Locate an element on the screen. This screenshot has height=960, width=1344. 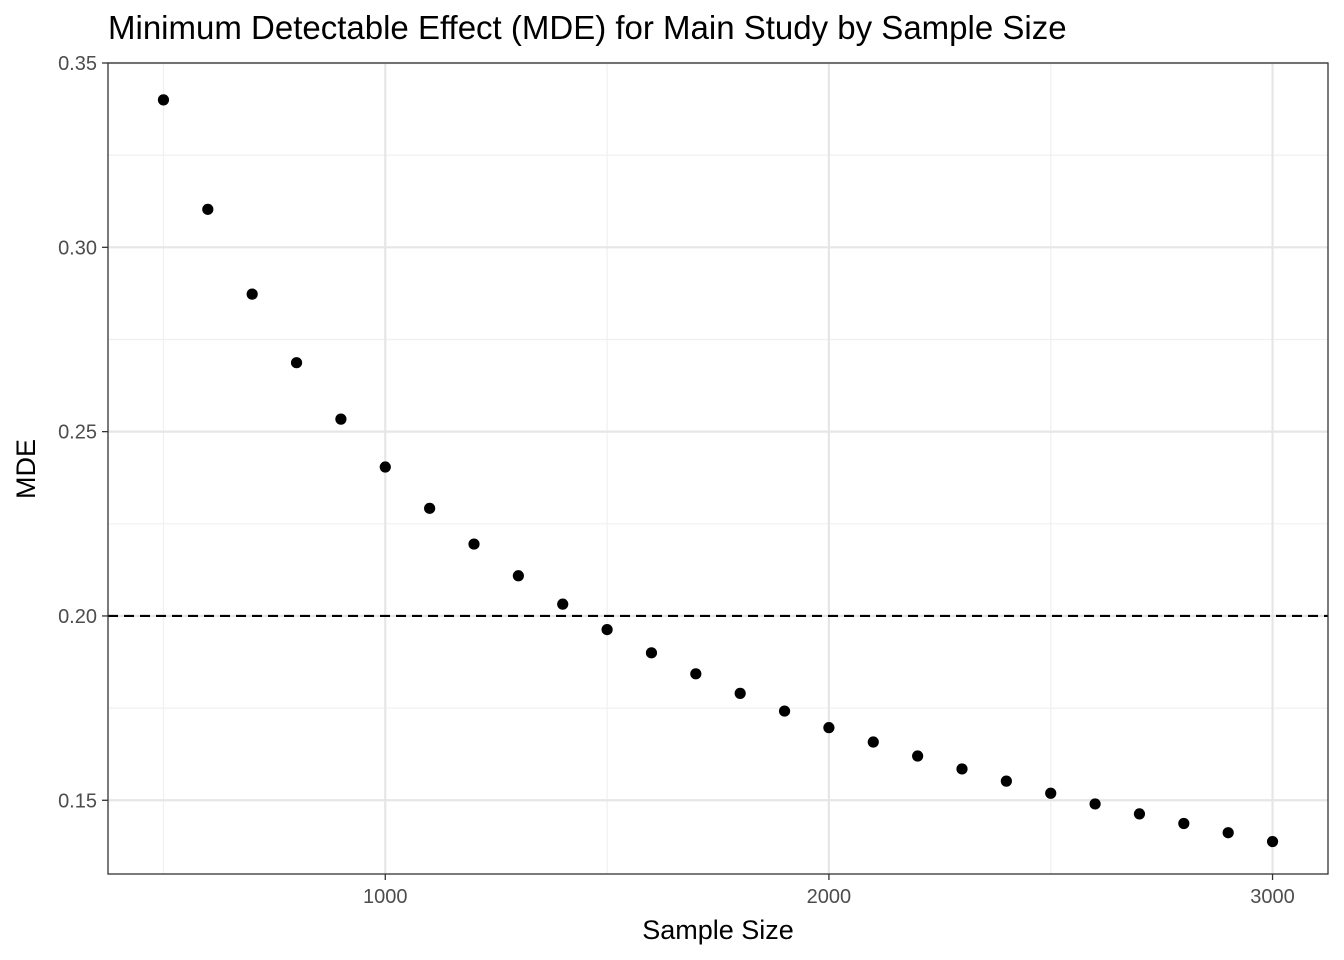
y-tick-label: 0.15 is located at coordinates (77, 801).